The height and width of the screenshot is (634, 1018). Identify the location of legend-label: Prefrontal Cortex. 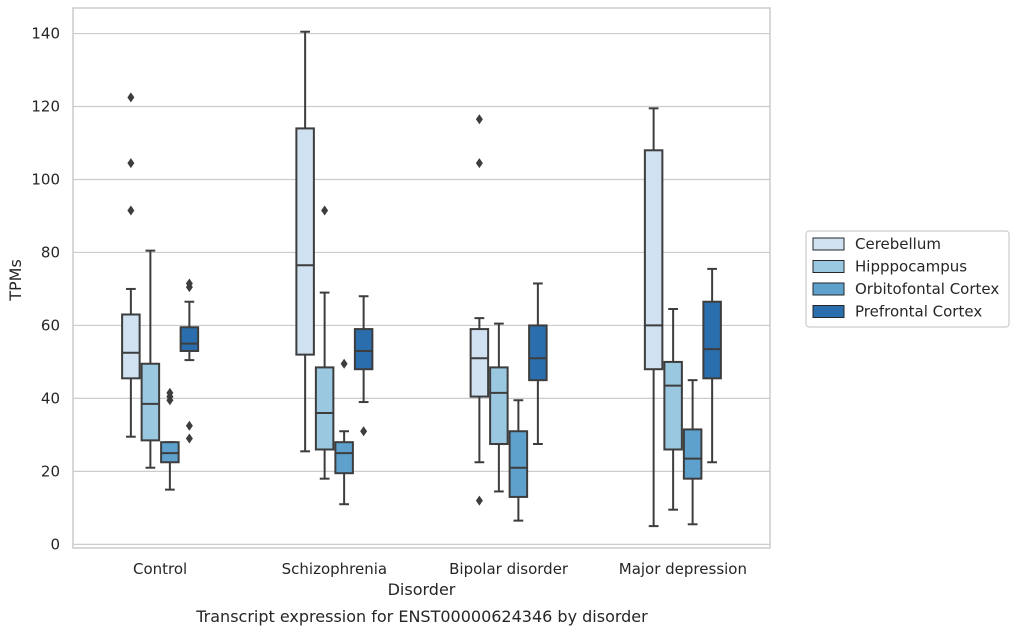
(918, 312).